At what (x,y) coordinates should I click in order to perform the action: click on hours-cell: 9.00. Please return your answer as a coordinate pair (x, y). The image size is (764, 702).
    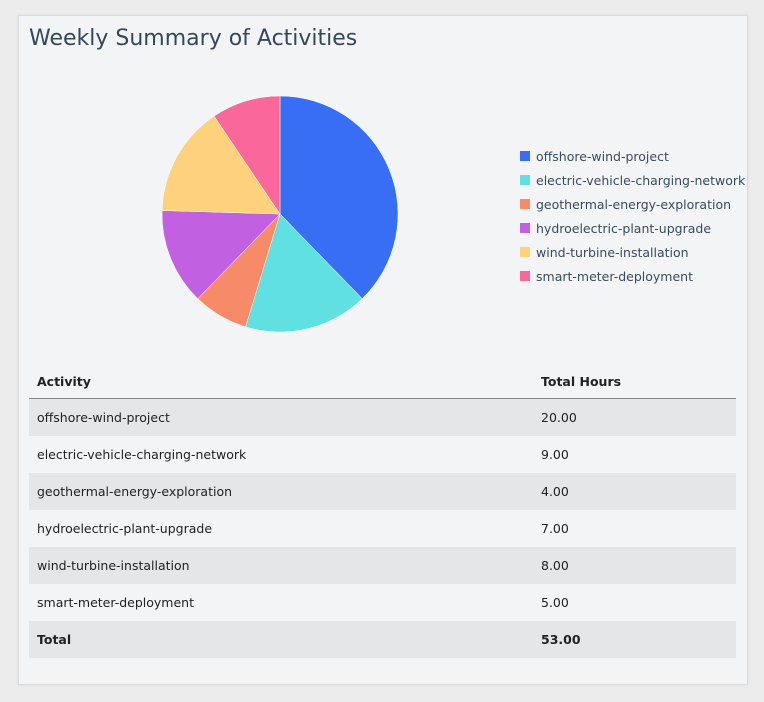
    Looking at the image, I should click on (555, 454).